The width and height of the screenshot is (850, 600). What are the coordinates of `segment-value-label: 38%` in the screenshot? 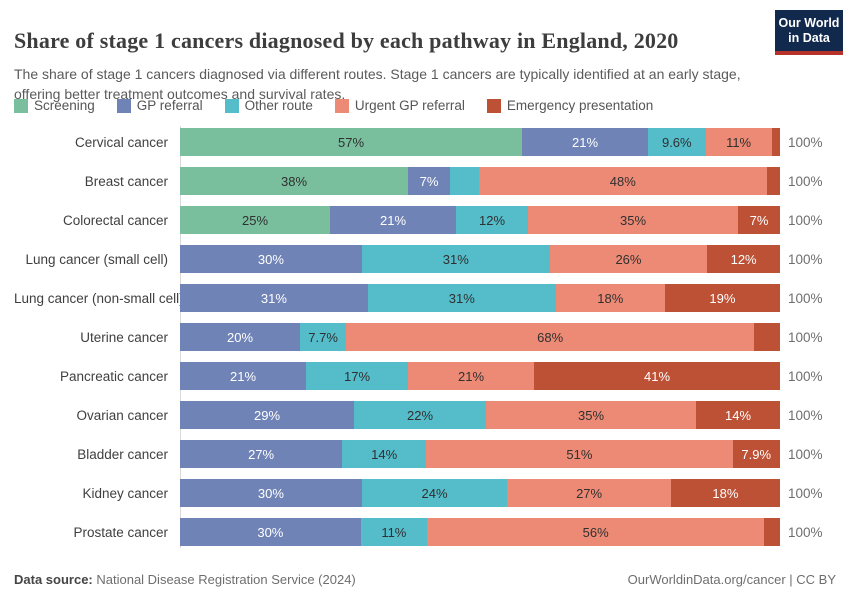 It's located at (294, 181).